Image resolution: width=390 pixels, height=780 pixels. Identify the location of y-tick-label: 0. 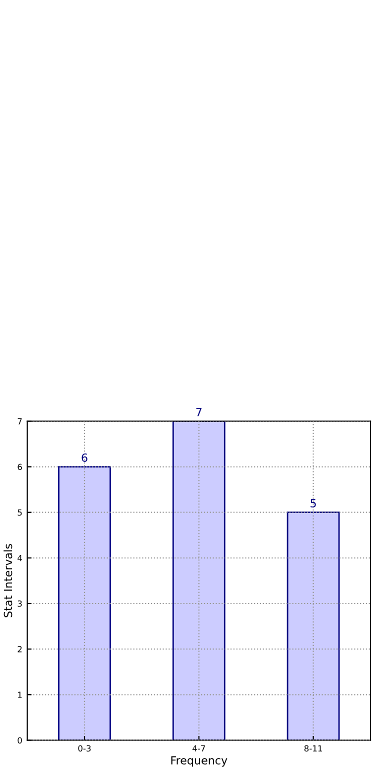
(20, 740).